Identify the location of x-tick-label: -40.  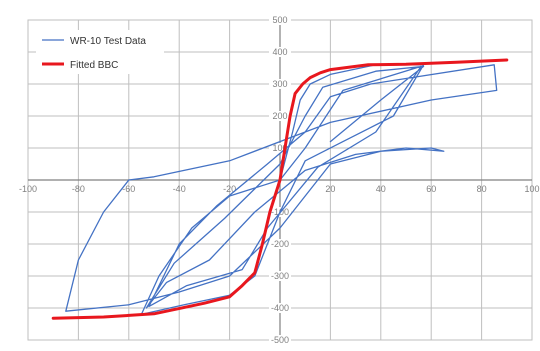
(179, 189).